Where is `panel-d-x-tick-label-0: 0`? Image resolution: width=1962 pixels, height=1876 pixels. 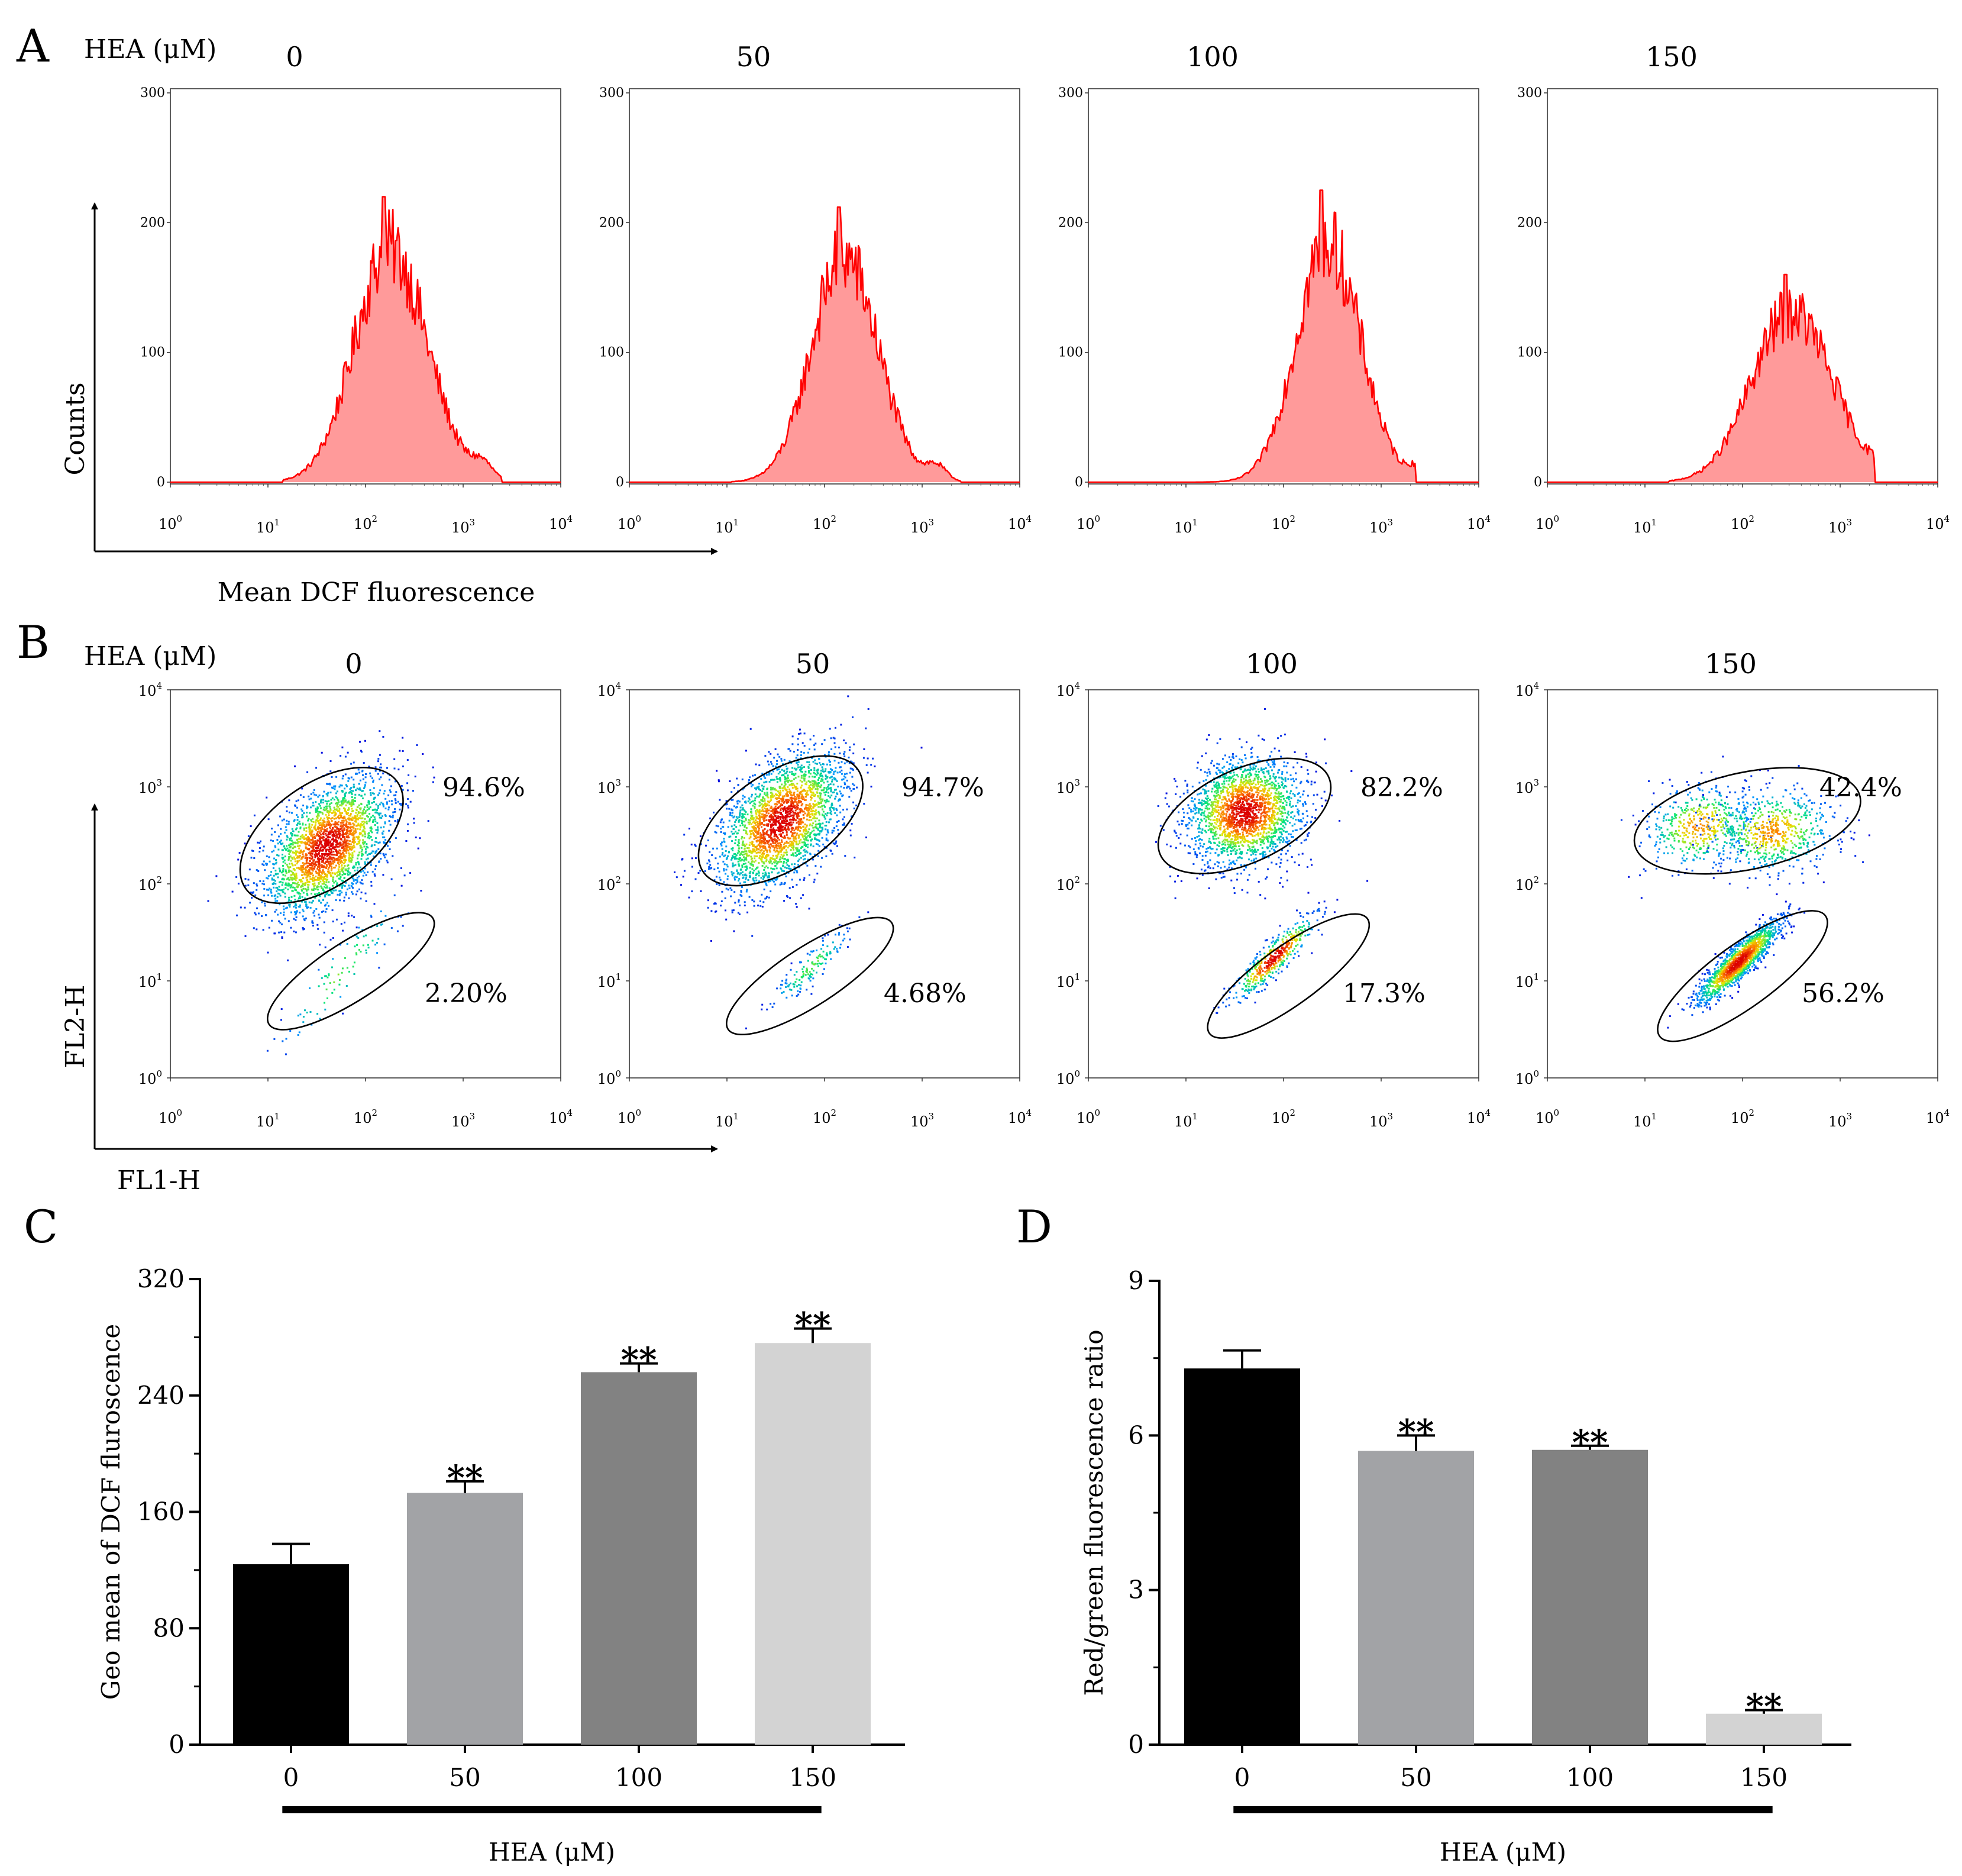
panel-d-x-tick-label-0: 0 is located at coordinates (1242, 1778).